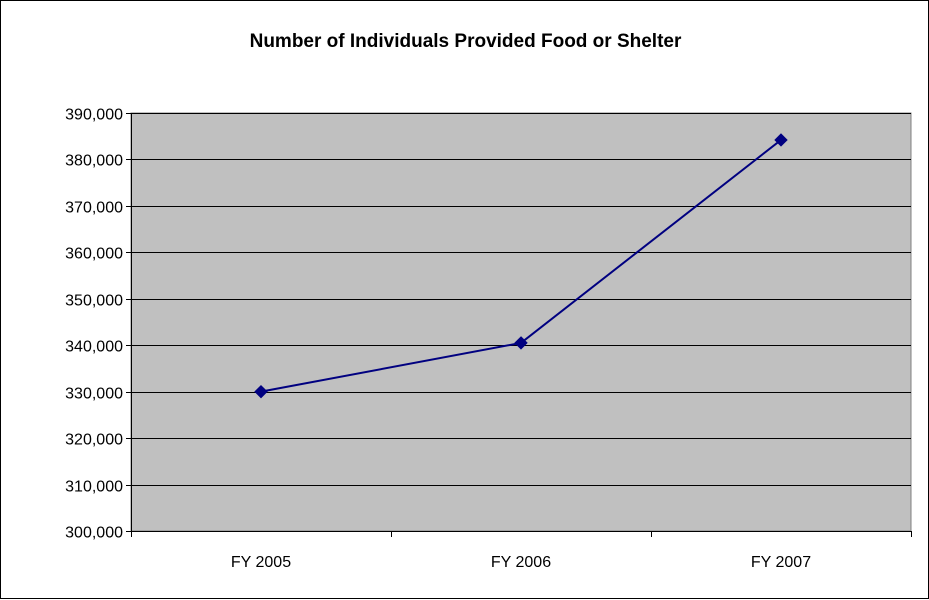 This screenshot has width=929, height=600. I want to click on y-tick-label: 320,000, so click(94, 440).